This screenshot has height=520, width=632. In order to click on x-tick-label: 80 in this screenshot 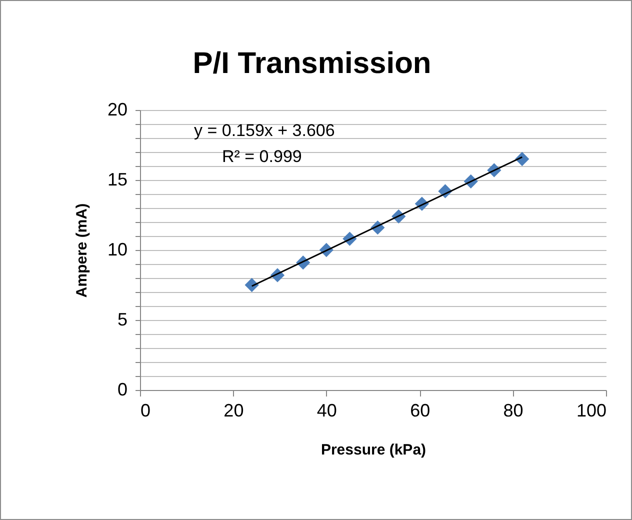, I will do `click(513, 410)`.